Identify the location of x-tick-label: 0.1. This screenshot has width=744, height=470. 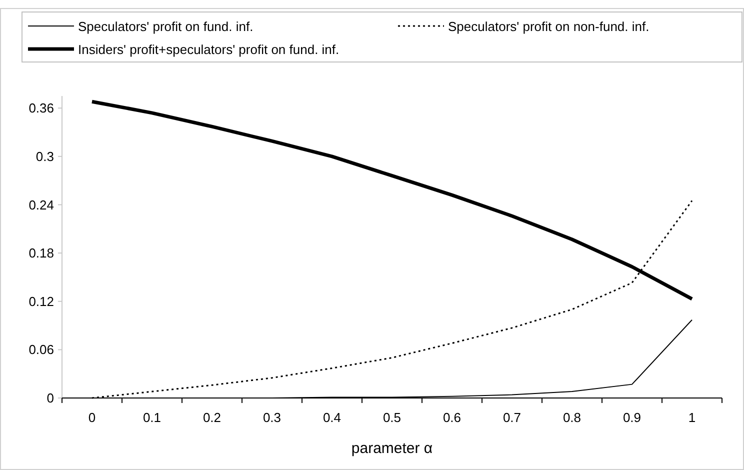
(152, 417).